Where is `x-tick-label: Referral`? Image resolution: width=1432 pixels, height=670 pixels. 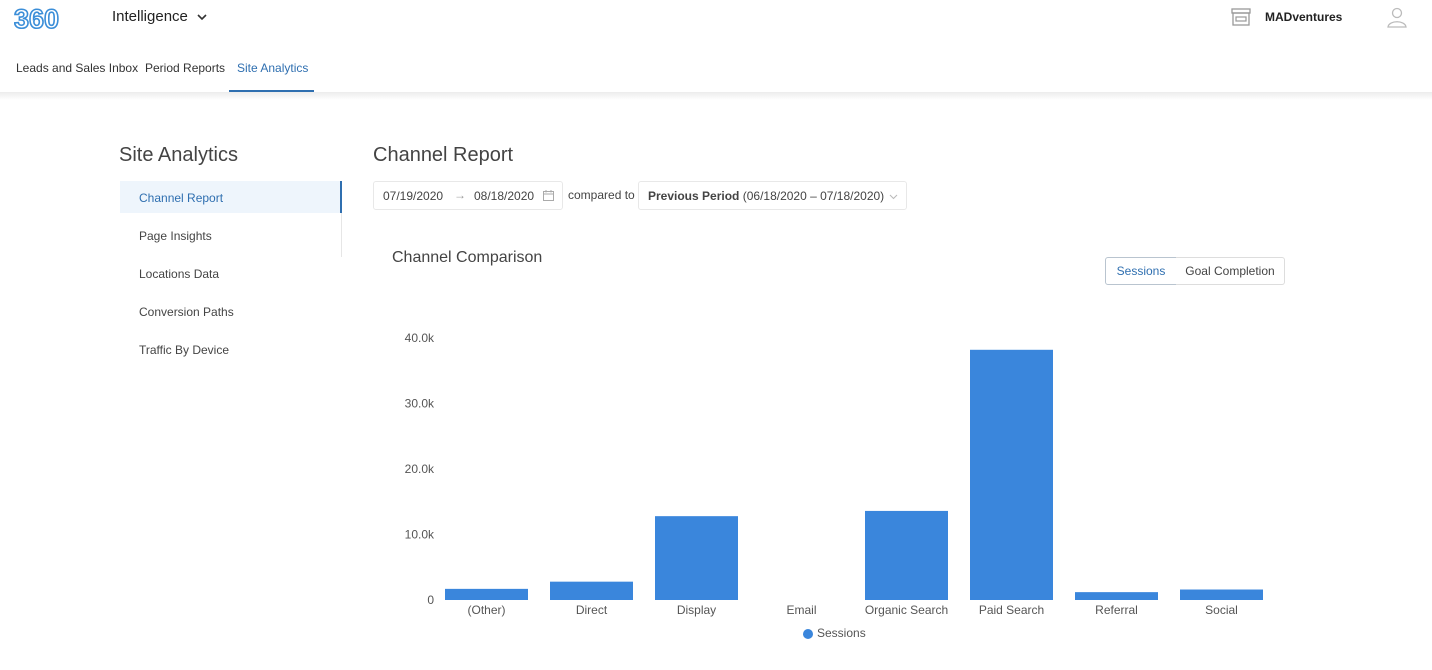 x-tick-label: Referral is located at coordinates (1116, 610).